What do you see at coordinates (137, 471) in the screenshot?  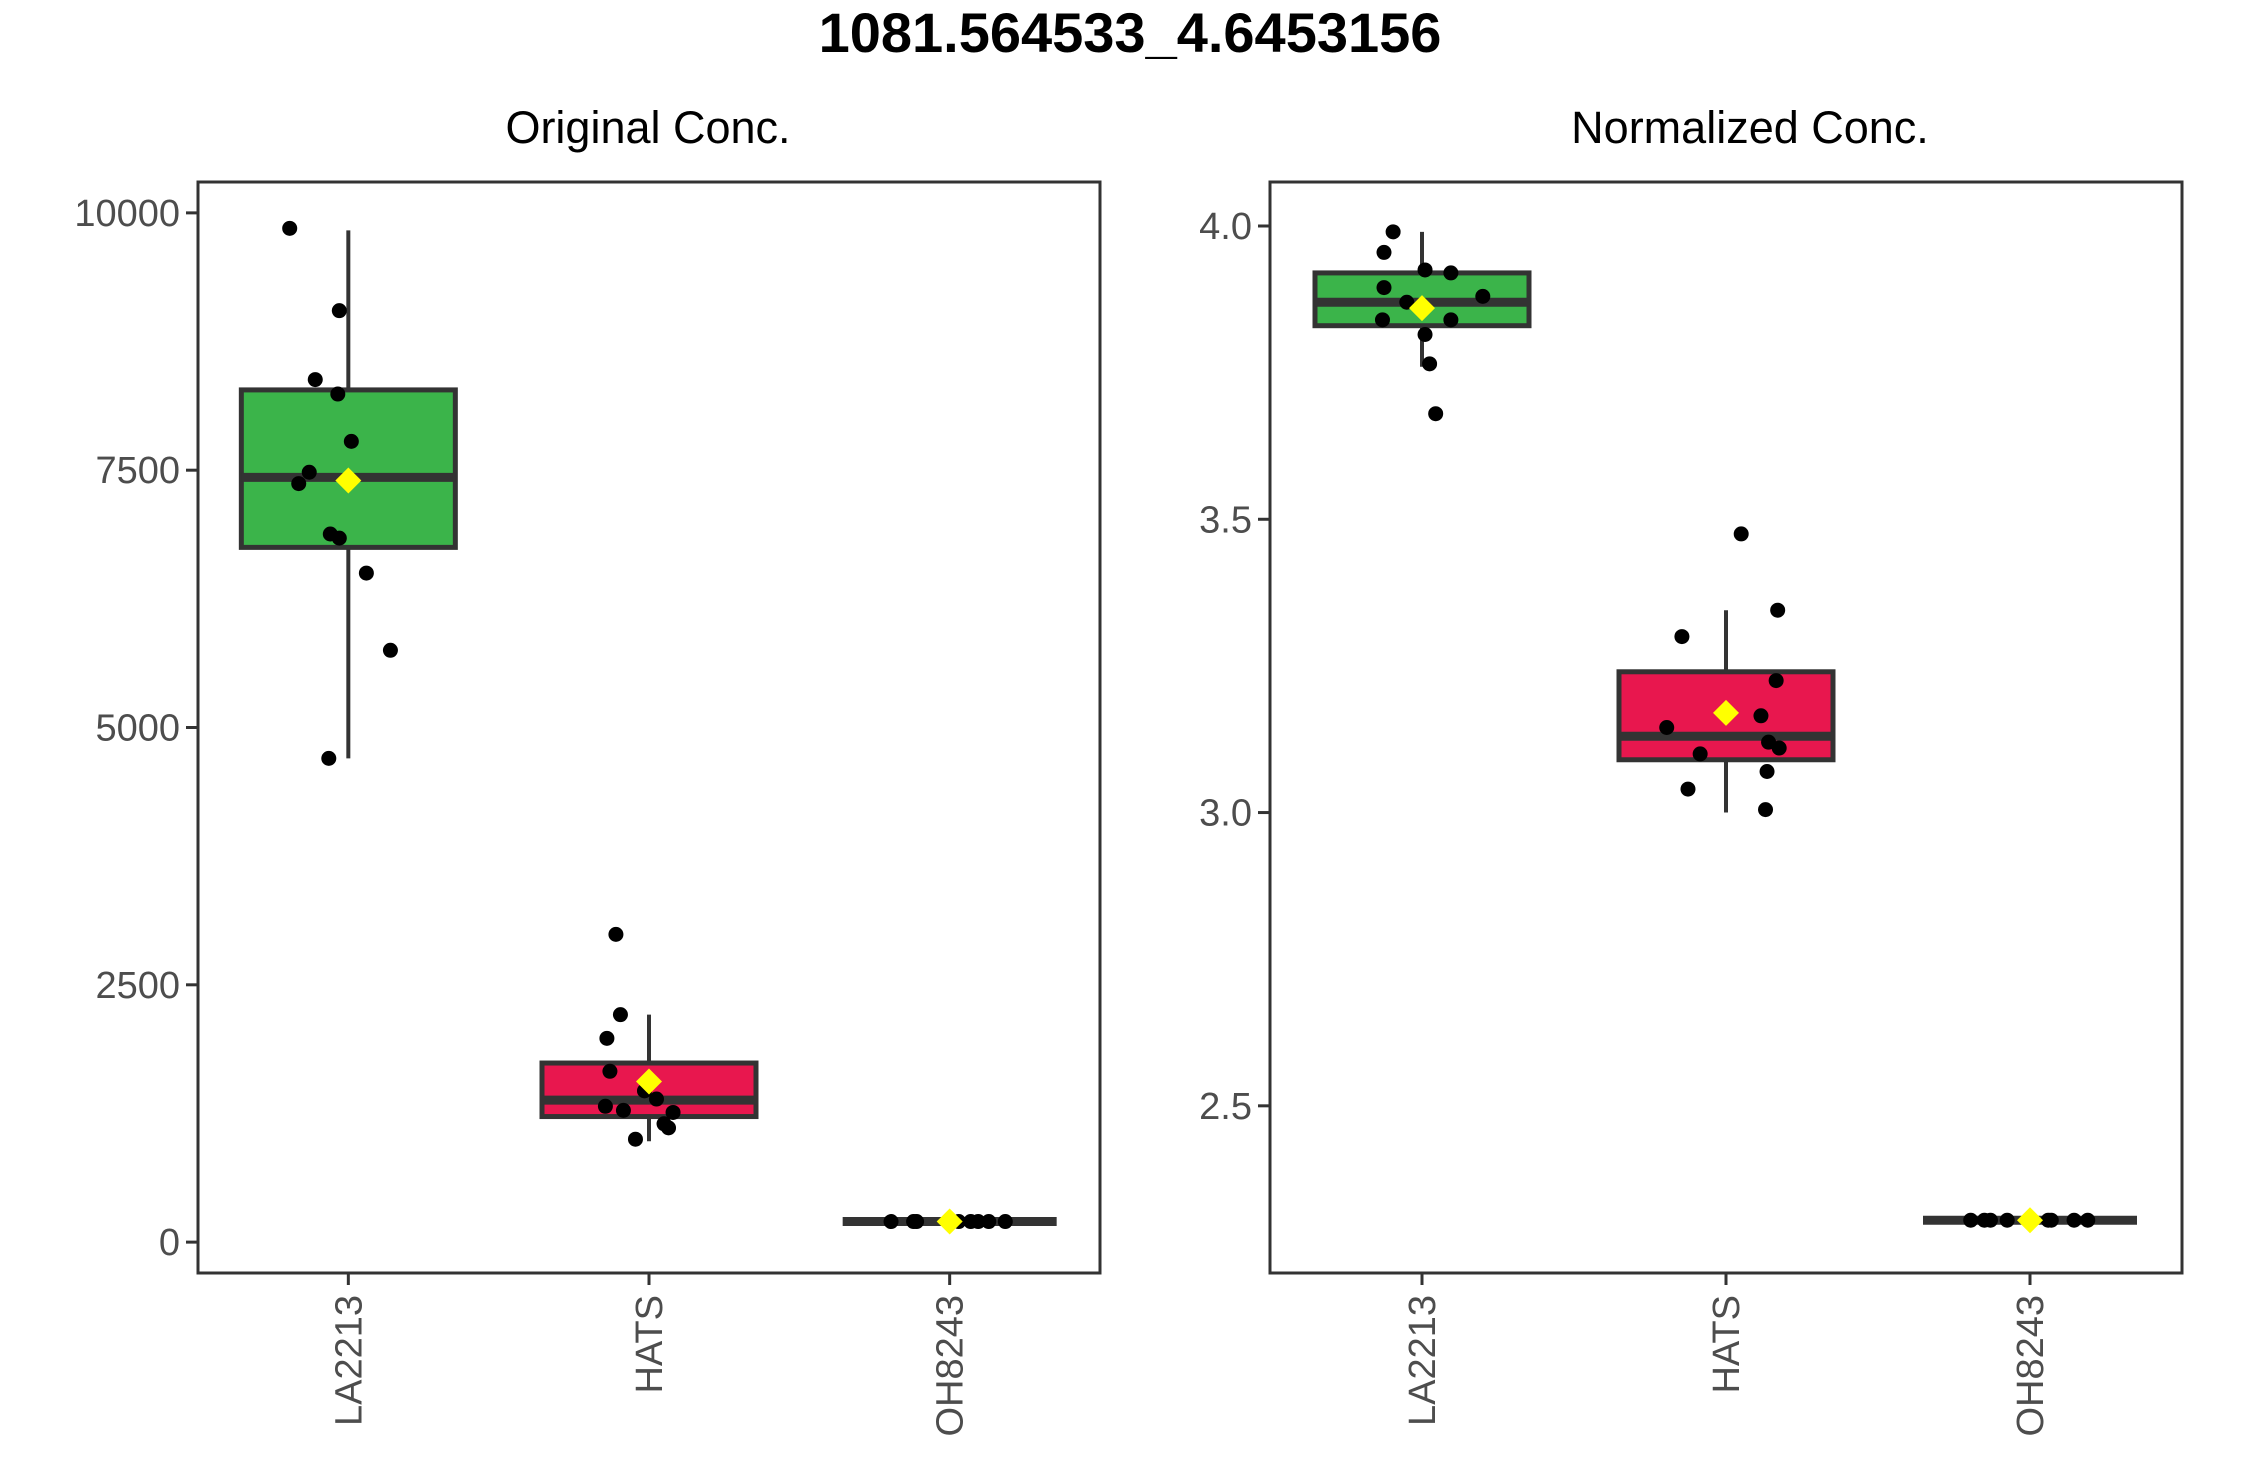 I see `y-tick-label: 7500` at bounding box center [137, 471].